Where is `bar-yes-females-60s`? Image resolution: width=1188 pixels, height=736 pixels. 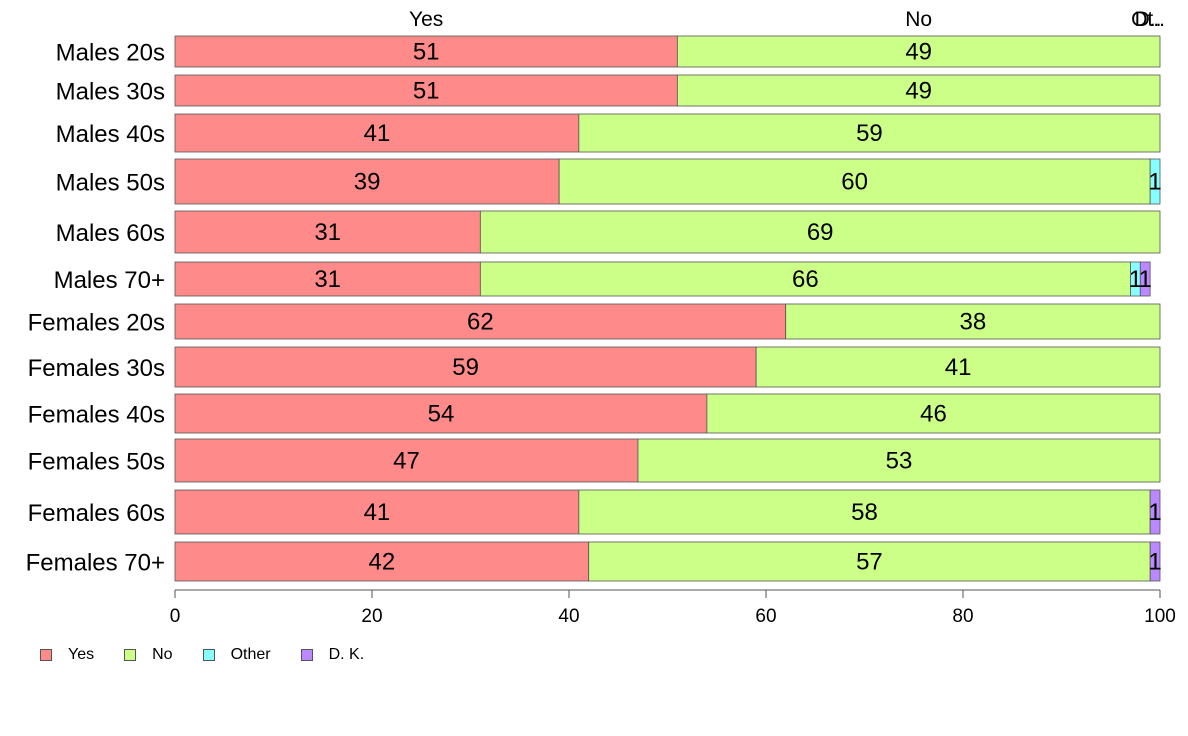 bar-yes-females-60s is located at coordinates (377, 512).